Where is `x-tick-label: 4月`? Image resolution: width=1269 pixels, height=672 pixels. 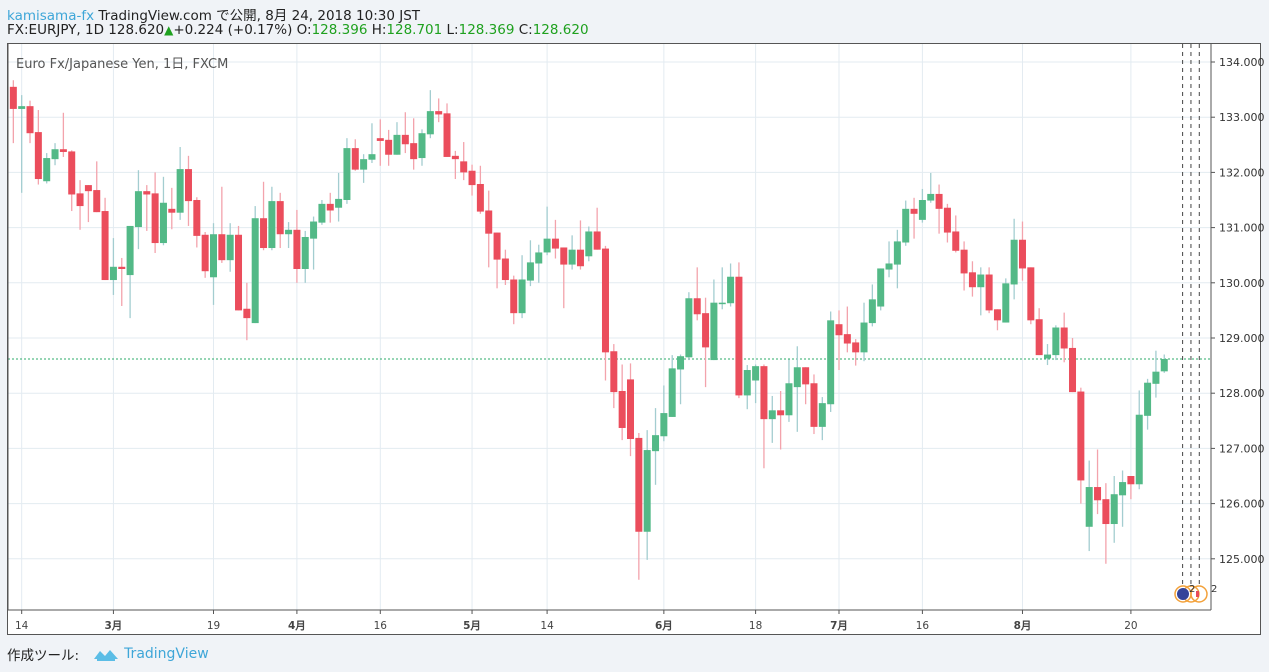
x-tick-label: 4月 is located at coordinates (297, 626).